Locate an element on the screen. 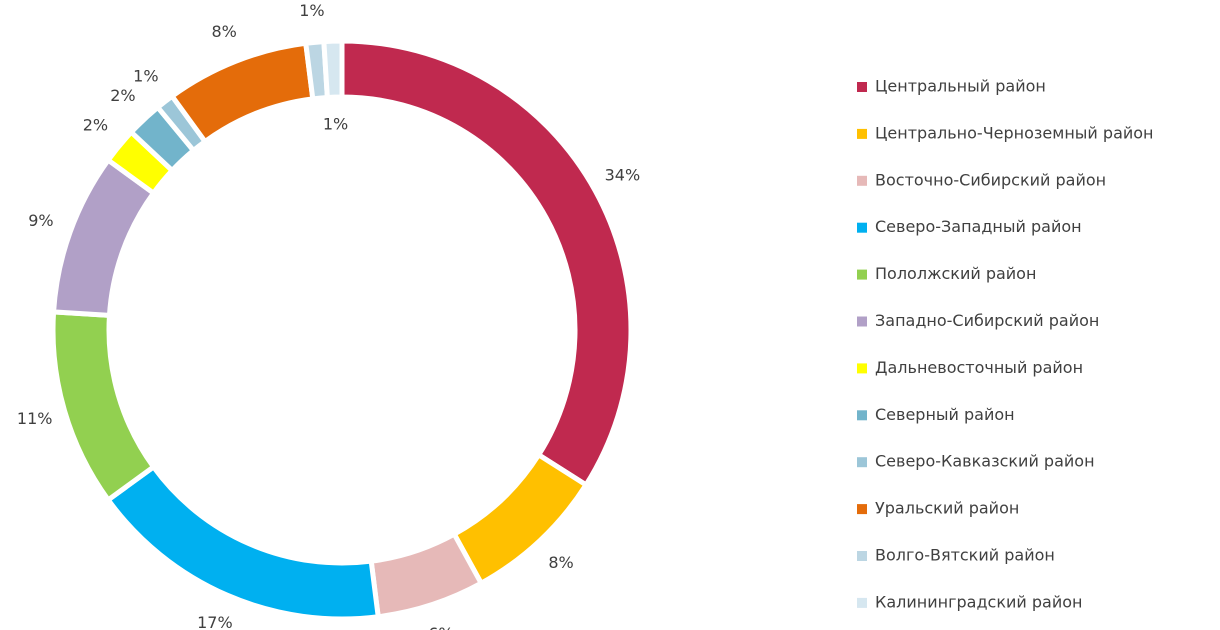 The width and height of the screenshot is (1220, 630). legend-label: Дальневосточный район is located at coordinates (979, 367).